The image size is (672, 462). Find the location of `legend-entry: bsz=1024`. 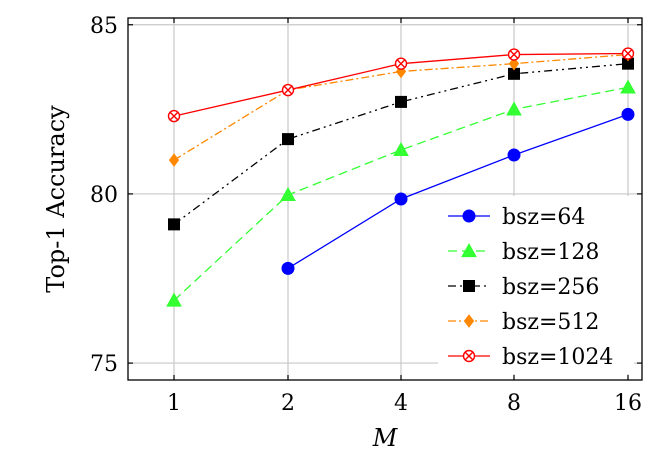

legend-entry: bsz=1024 is located at coordinates (530, 357).